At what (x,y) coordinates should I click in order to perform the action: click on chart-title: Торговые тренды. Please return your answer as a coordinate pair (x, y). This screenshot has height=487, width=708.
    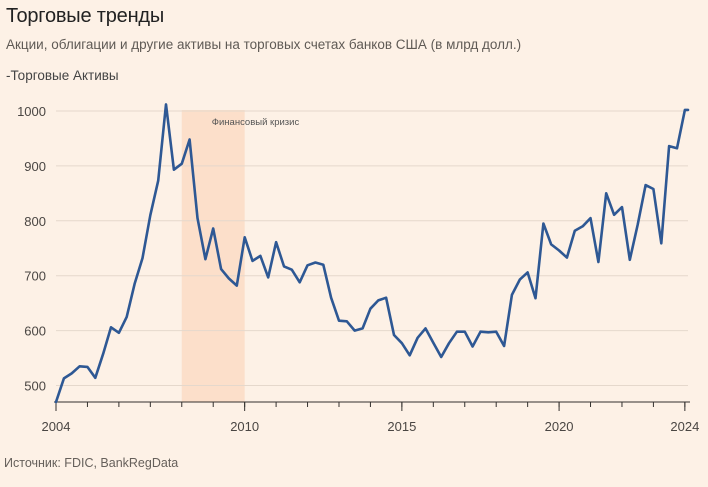
    Looking at the image, I should click on (85, 16).